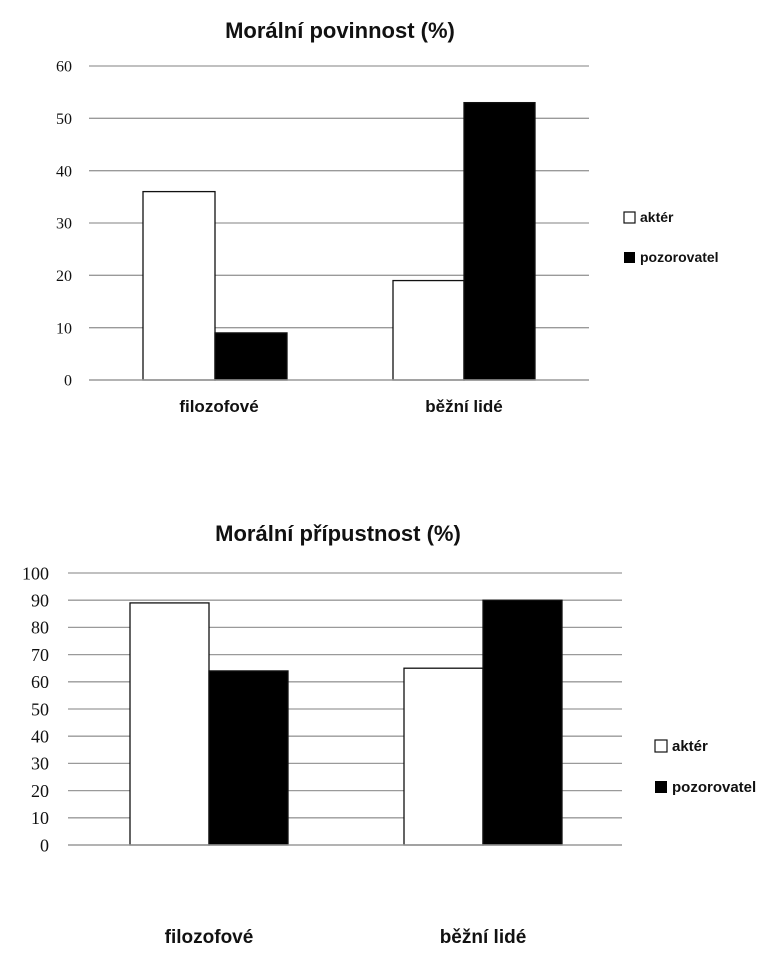 The height and width of the screenshot is (960, 779). Describe the element at coordinates (483, 937) in the screenshot. I see `chart-2-category-bezni-lide: běžní lidé` at that location.